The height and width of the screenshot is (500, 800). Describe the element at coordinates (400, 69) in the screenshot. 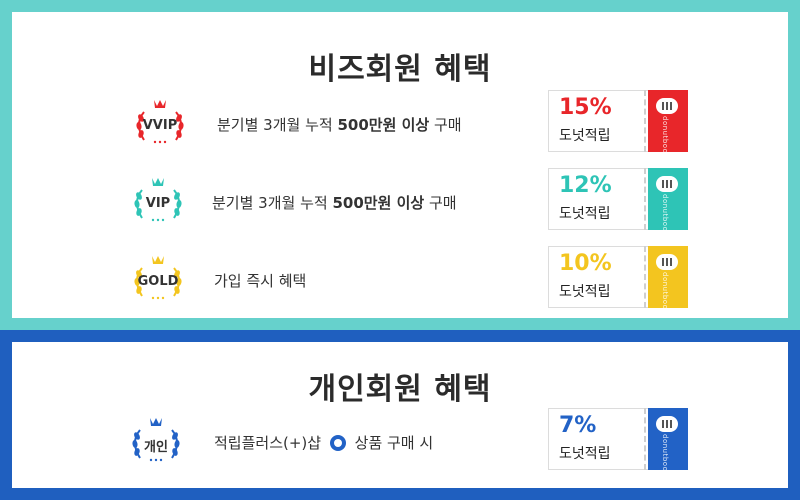

I see `biz-title: 비즈회원 혜택` at that location.